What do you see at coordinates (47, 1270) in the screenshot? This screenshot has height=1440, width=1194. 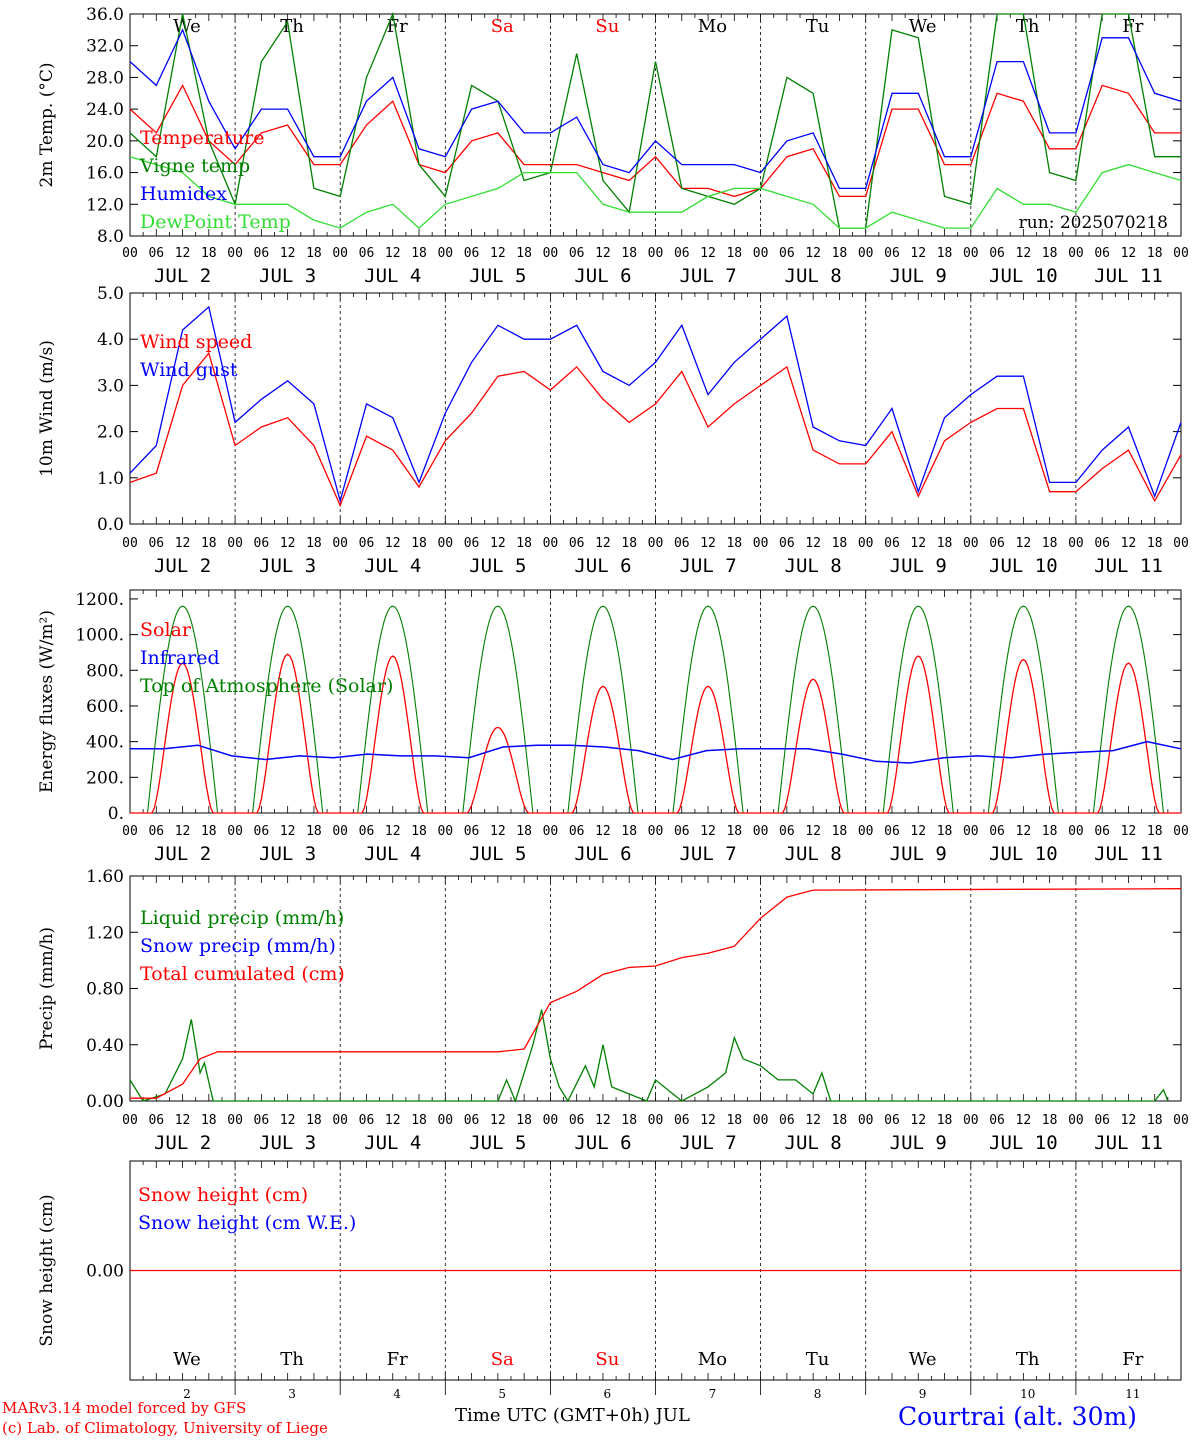 I see `y-axis-label: Snow height (cm)` at bounding box center [47, 1270].